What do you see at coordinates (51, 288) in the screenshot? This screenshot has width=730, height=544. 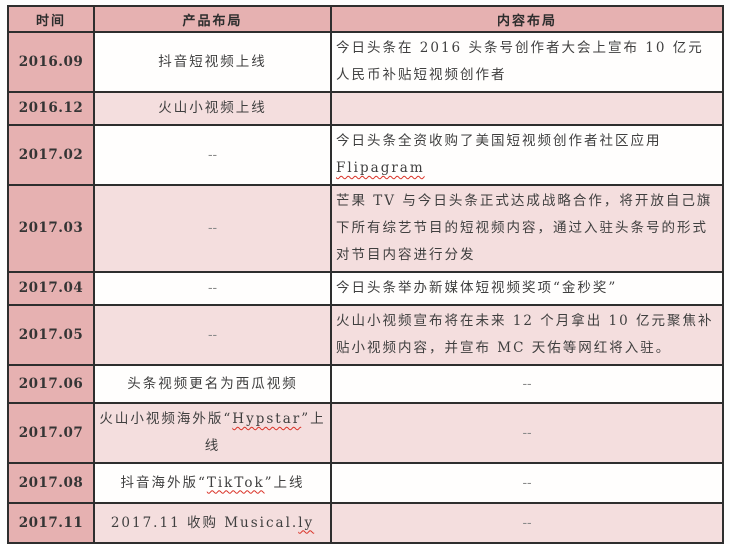 I see `time-cell: 2017.04` at bounding box center [51, 288].